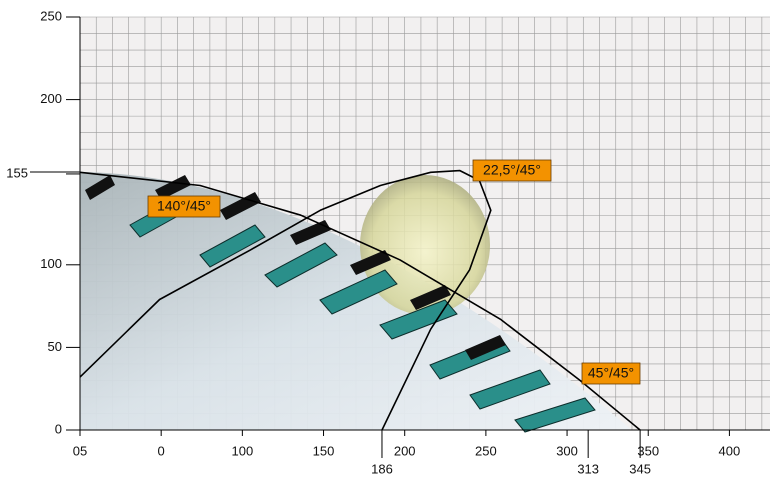  I want to click on annotation-label: 140°/45°, so click(184, 206).